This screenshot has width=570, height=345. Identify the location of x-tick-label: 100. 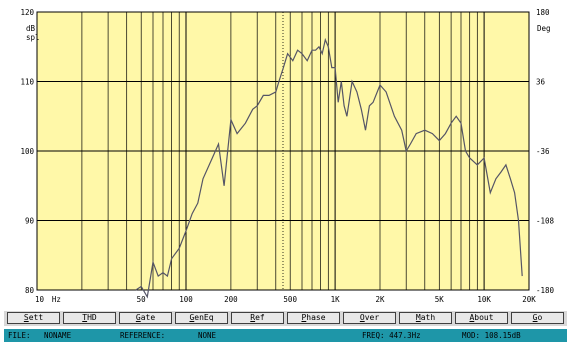
(186, 299).